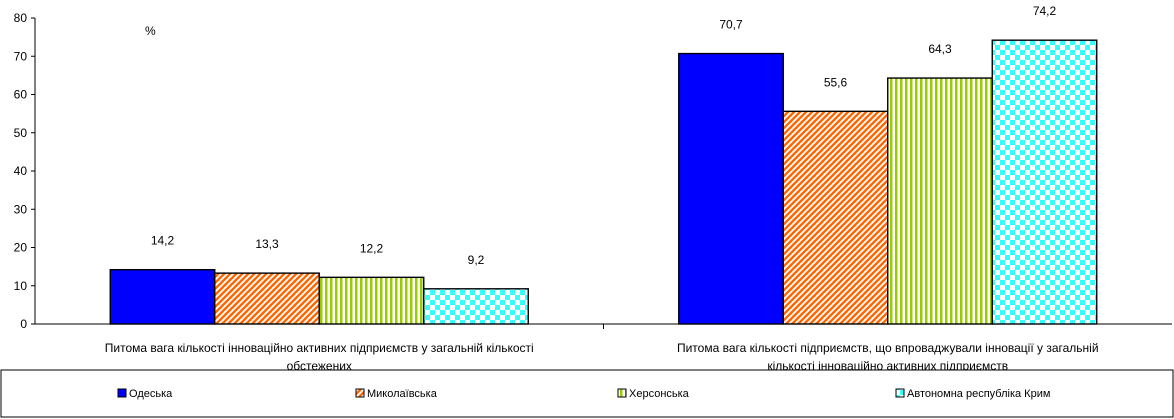  I want to click on y-tick-label: 40, so click(21, 171).